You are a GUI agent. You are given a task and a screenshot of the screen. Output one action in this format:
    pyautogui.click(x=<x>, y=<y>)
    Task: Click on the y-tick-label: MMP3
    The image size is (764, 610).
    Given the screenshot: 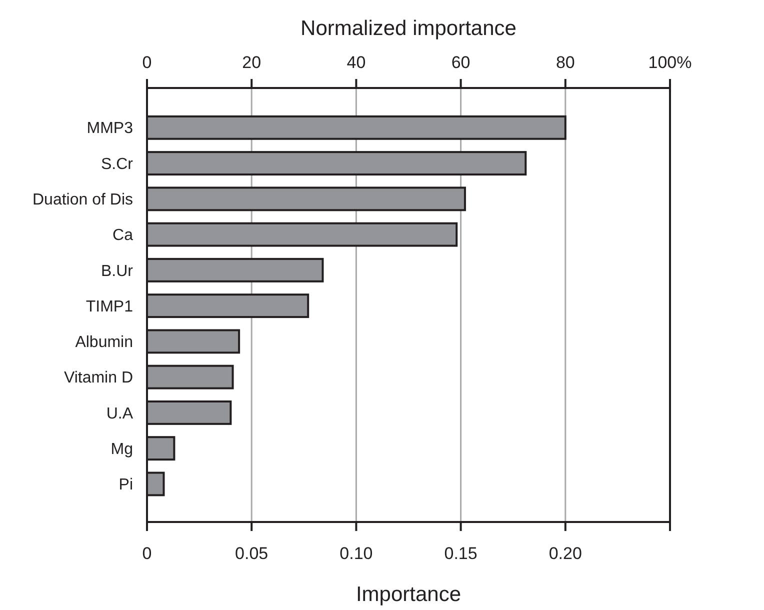 What is the action you would take?
    pyautogui.click(x=110, y=129)
    